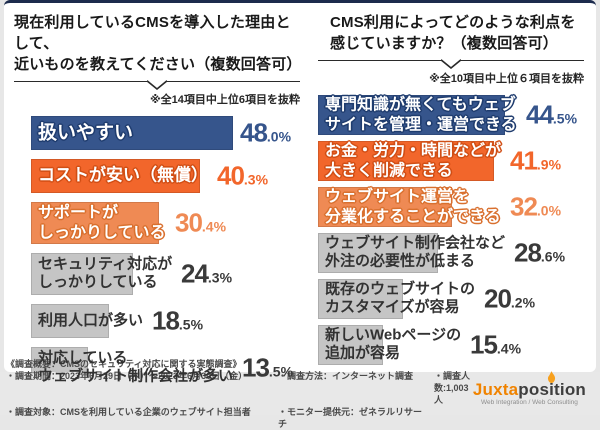 The width and height of the screenshot is (600, 430). Describe the element at coordinates (506, 79) in the screenshot. I see `chart-note: ※全10項目中上位６項目を抜粋` at that location.